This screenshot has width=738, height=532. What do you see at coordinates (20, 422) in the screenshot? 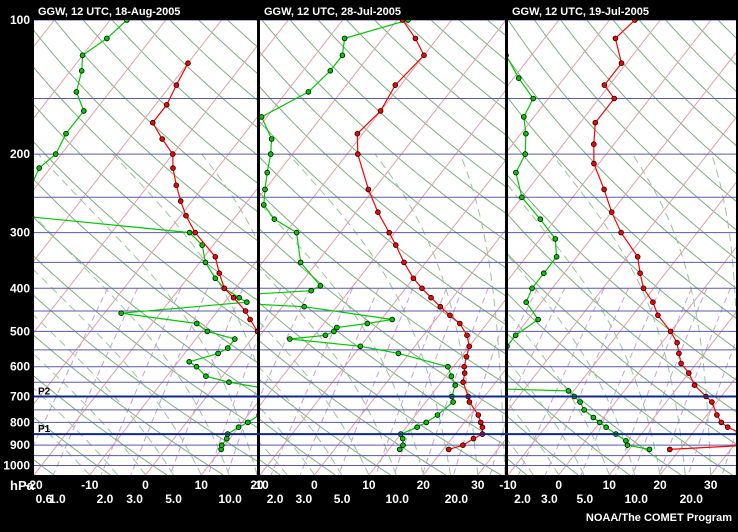
I see `pressure-tick-label: 800` at bounding box center [20, 422].